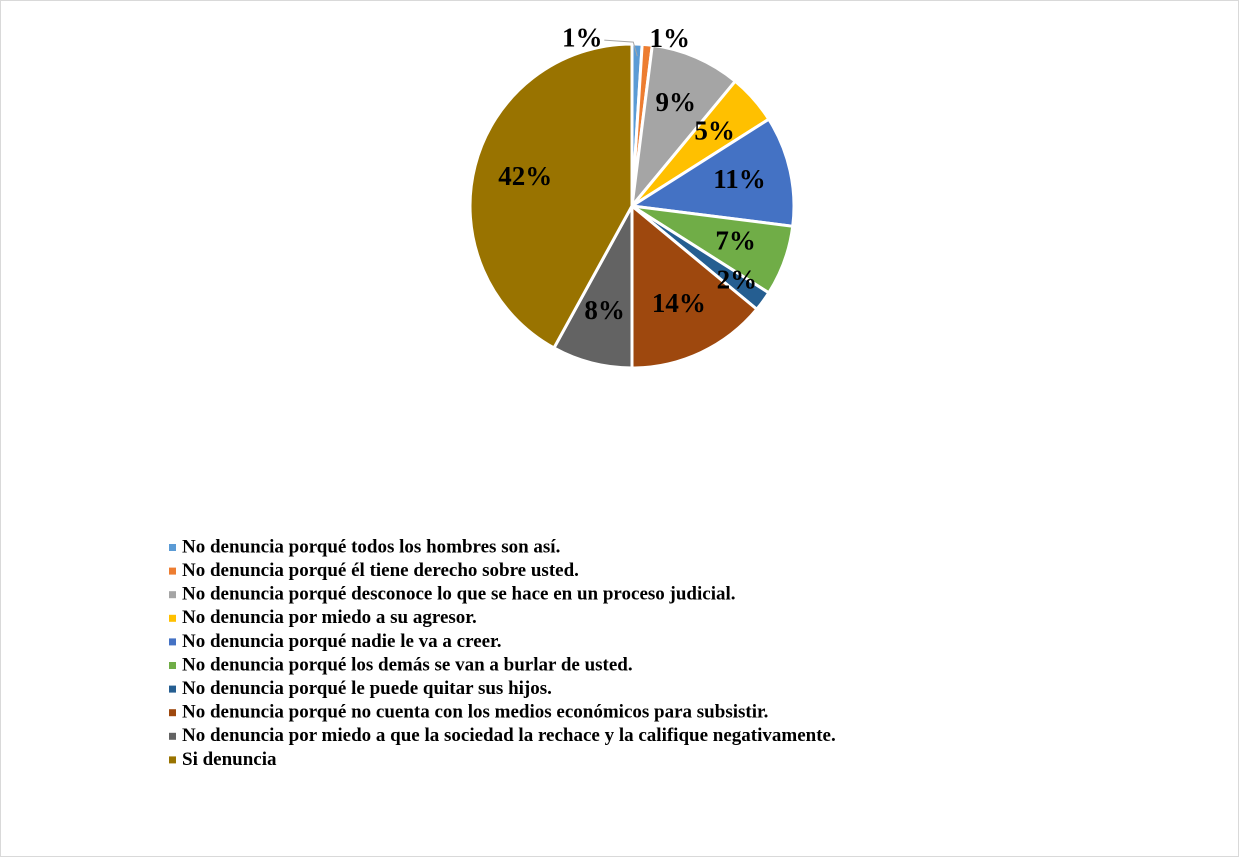  Describe the element at coordinates (329, 617) in the screenshot. I see `legend-label: No denuncia por miedo a su agresor.` at that location.